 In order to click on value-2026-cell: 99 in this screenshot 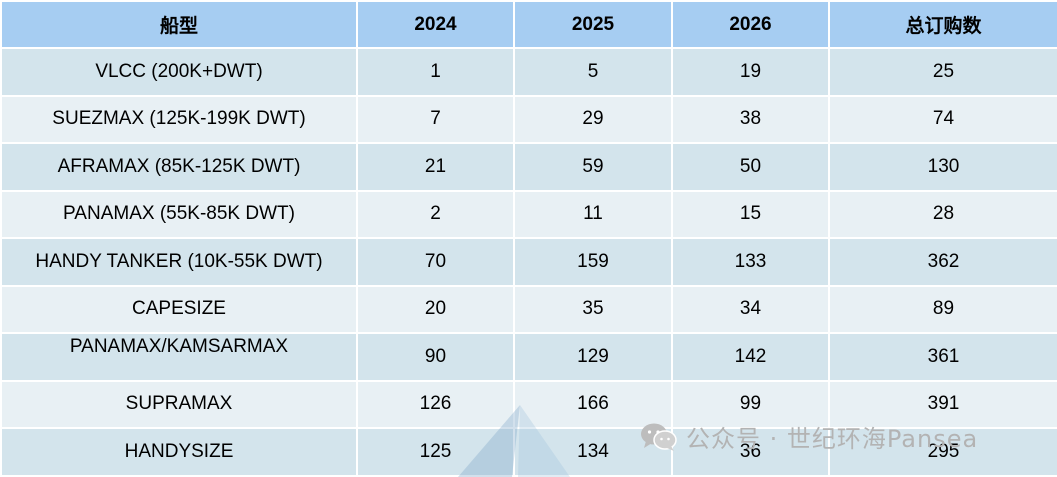, I will do `click(750, 404)`.